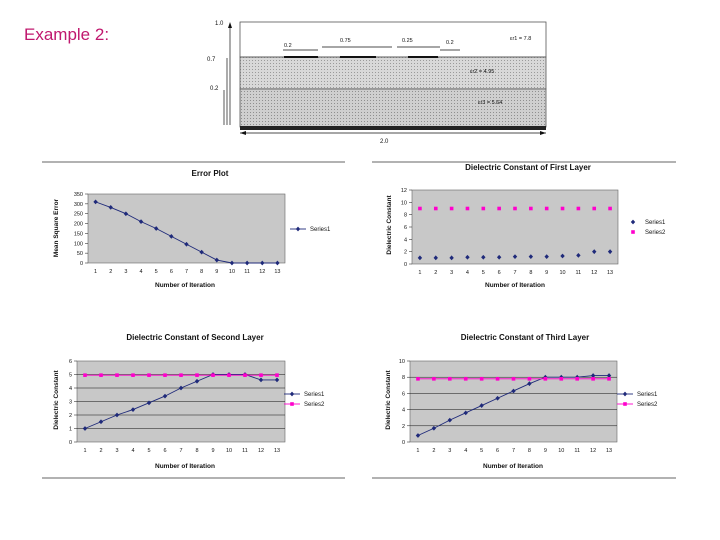 Image resolution: width=720 pixels, height=540 pixels. I want to click on x-tick-label: 6, so click(497, 451).